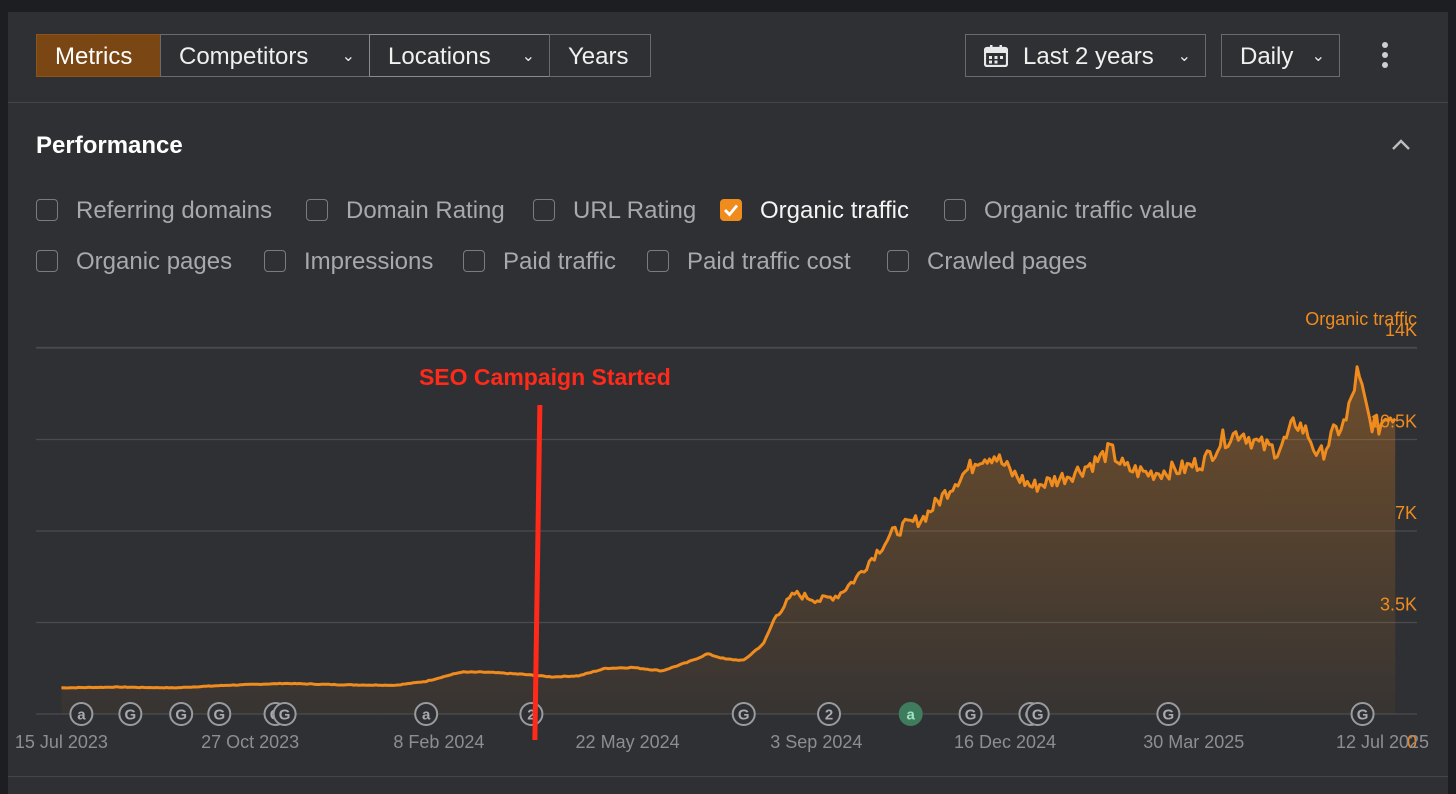 The width and height of the screenshot is (1456, 794). What do you see at coordinates (1361, 319) in the screenshot?
I see `y-axis-title: Organic traffic` at bounding box center [1361, 319].